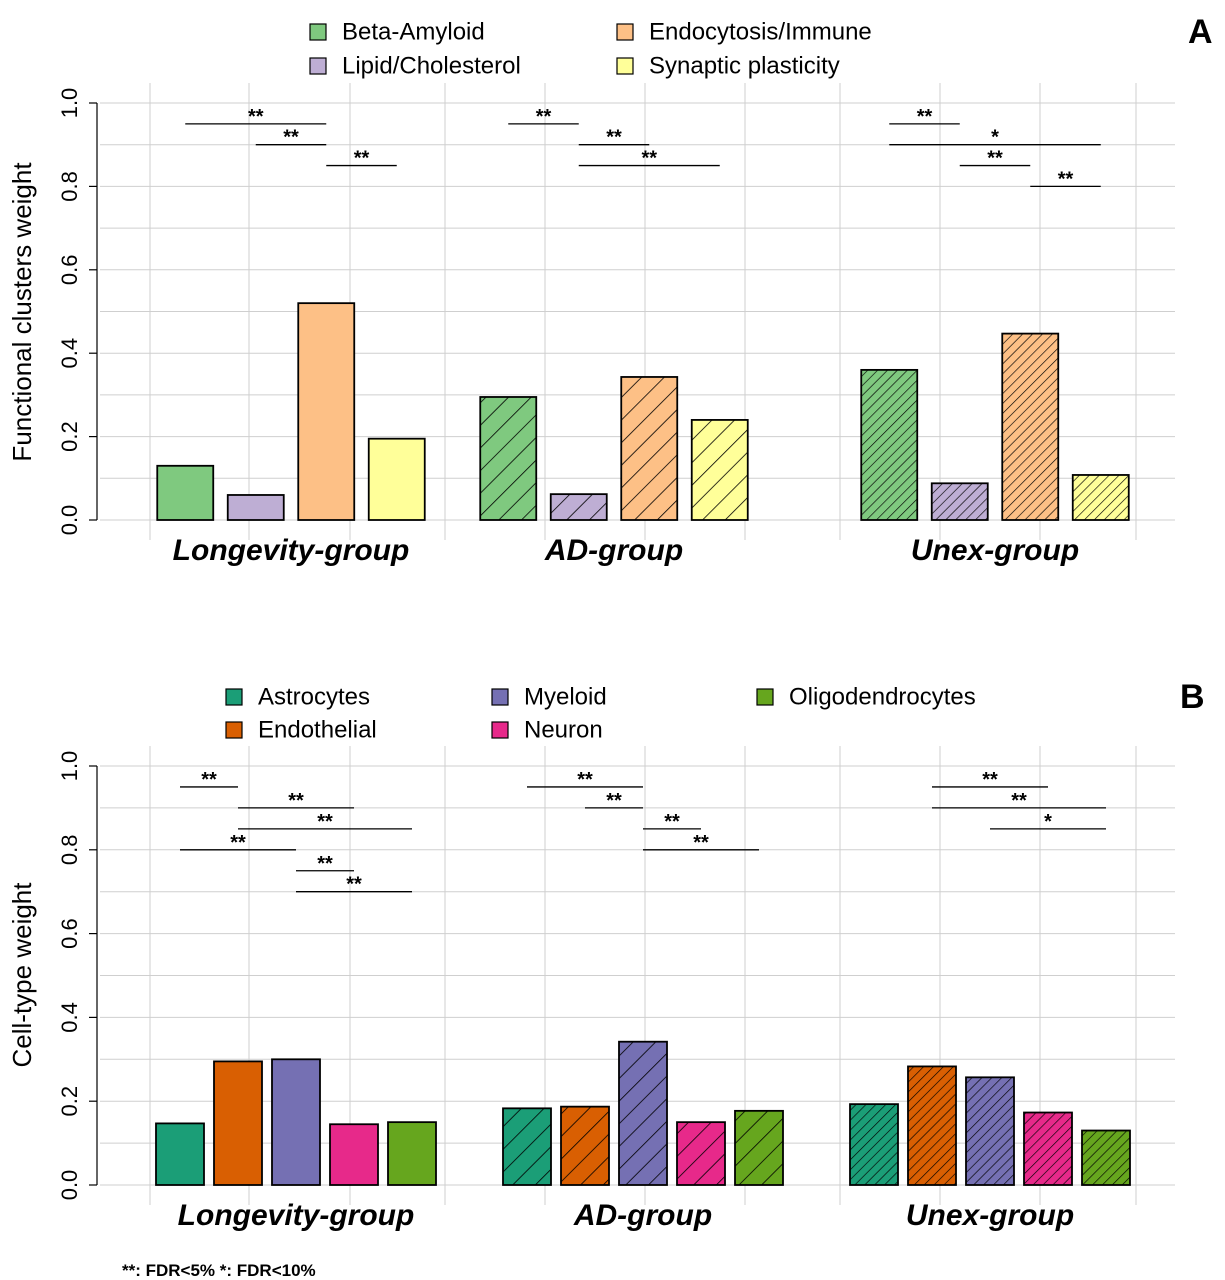  I want to click on legend-item-endothelial: Endothelial, so click(301, 730).